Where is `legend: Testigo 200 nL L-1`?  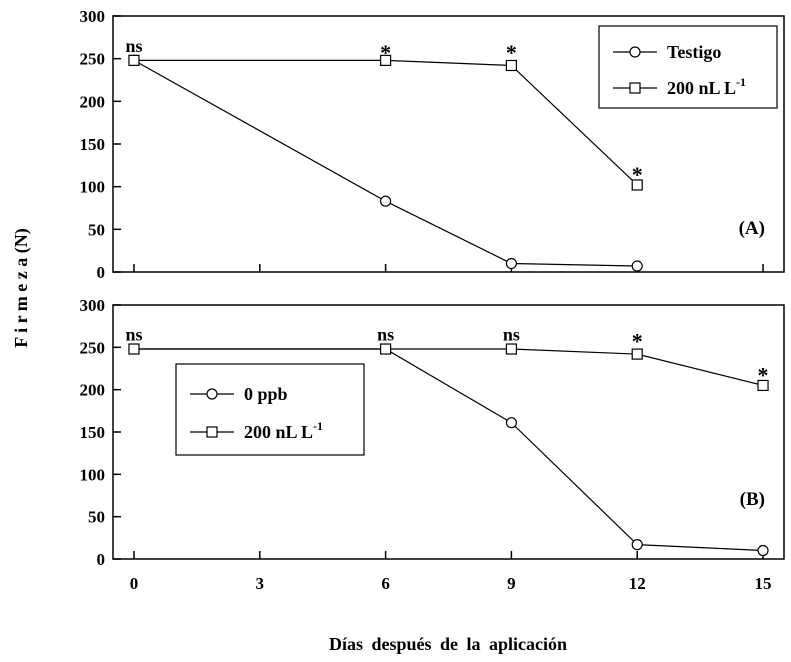
legend: Testigo 200 nL L-1 is located at coordinates (688, 67).